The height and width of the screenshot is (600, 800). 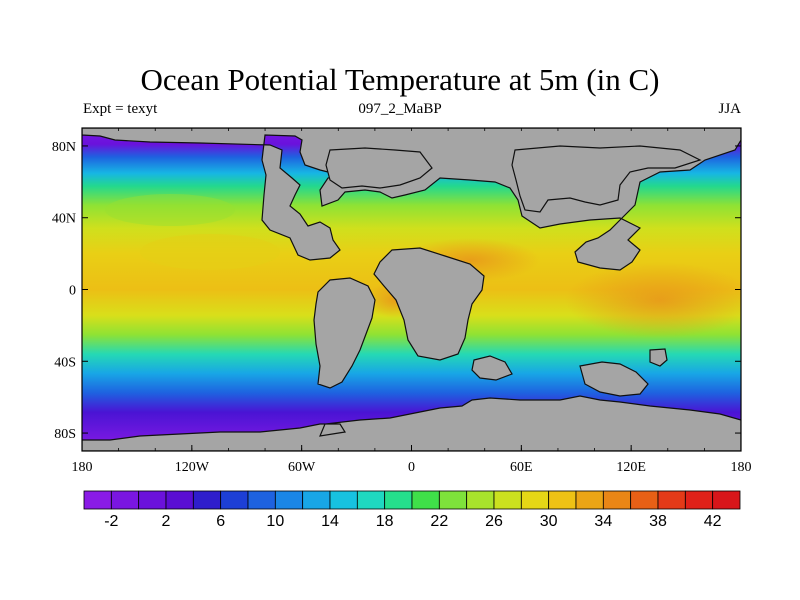 What do you see at coordinates (603, 521) in the screenshot?
I see `colorbar-label: 34` at bounding box center [603, 521].